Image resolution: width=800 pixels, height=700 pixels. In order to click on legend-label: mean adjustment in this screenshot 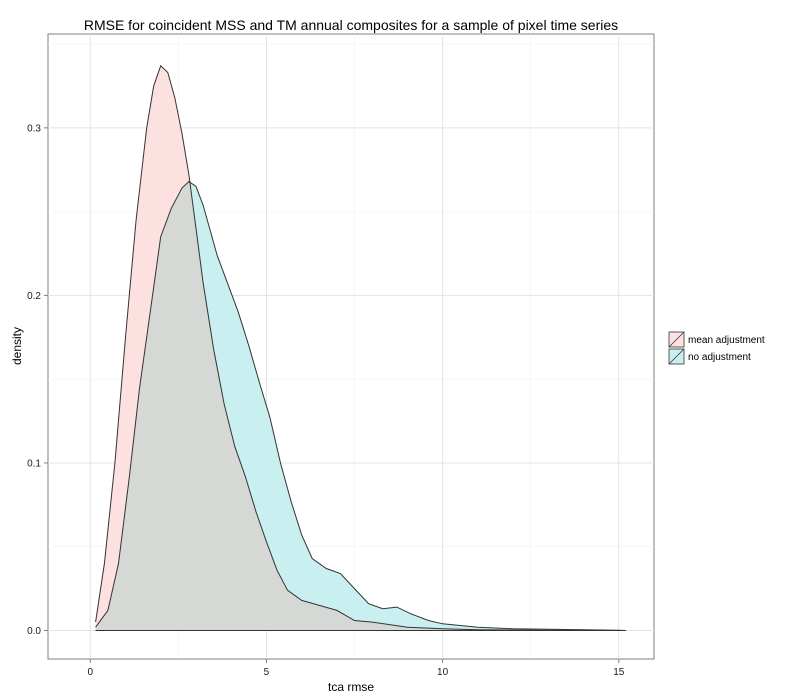, I will do `click(726, 340)`.